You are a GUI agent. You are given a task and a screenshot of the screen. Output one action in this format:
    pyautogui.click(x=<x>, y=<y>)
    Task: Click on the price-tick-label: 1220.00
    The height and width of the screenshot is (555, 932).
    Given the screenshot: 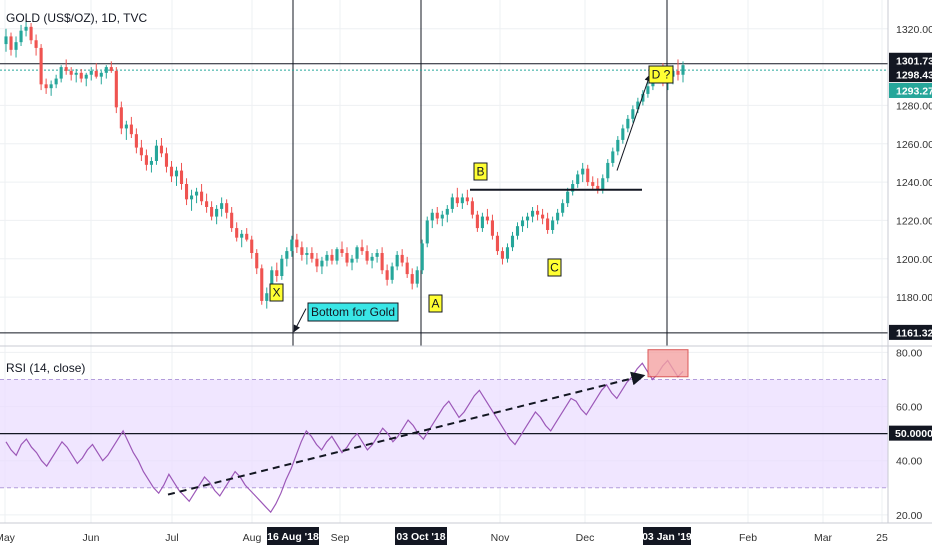 What is the action you would take?
    pyautogui.click(x=914, y=221)
    